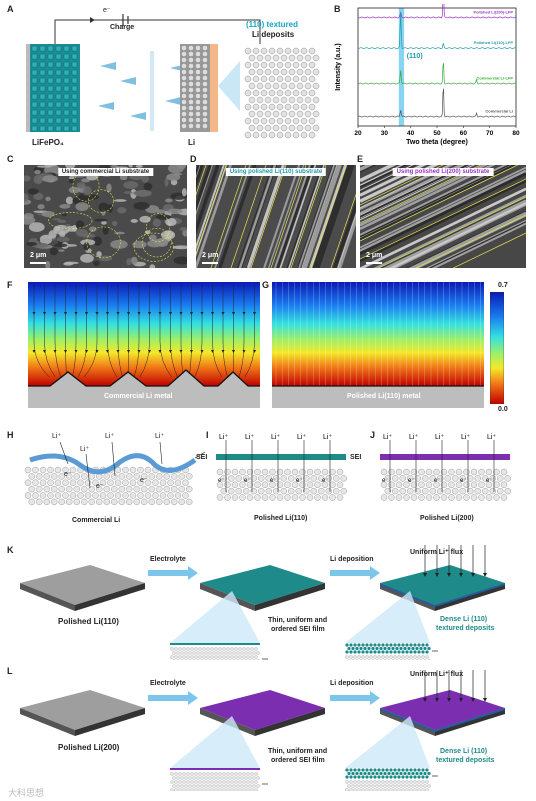 Image resolution: width=536 pixels, height=801 pixels. I want to click on panel-label-a: A, so click(10, 9).